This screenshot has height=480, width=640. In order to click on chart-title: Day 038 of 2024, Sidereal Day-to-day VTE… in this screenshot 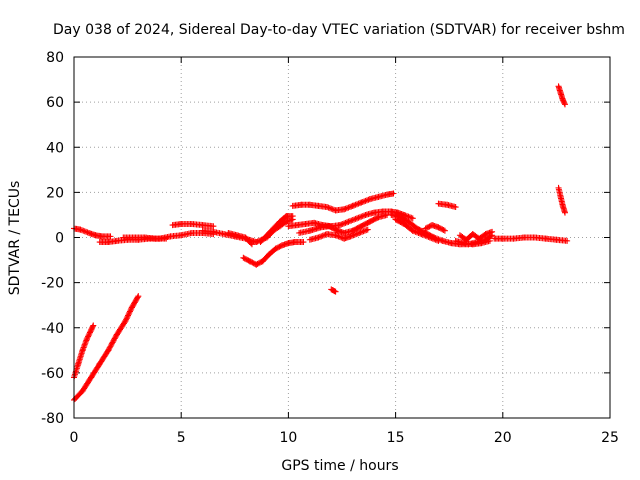, I will do `click(339, 30)`.